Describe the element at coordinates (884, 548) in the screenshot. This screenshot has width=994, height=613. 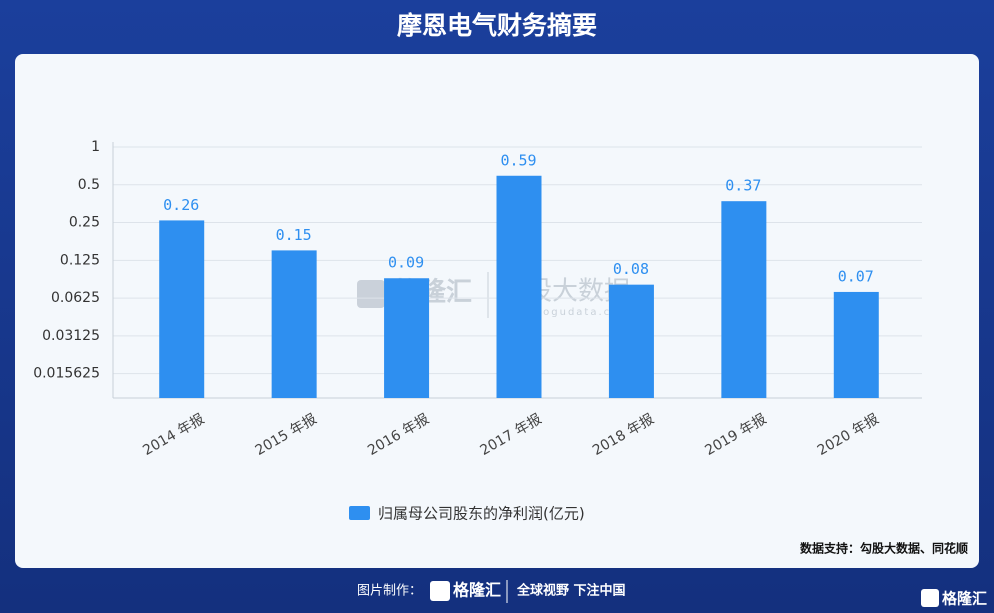
I see `source: 数据支持：勾股大数据、同花顺` at that location.